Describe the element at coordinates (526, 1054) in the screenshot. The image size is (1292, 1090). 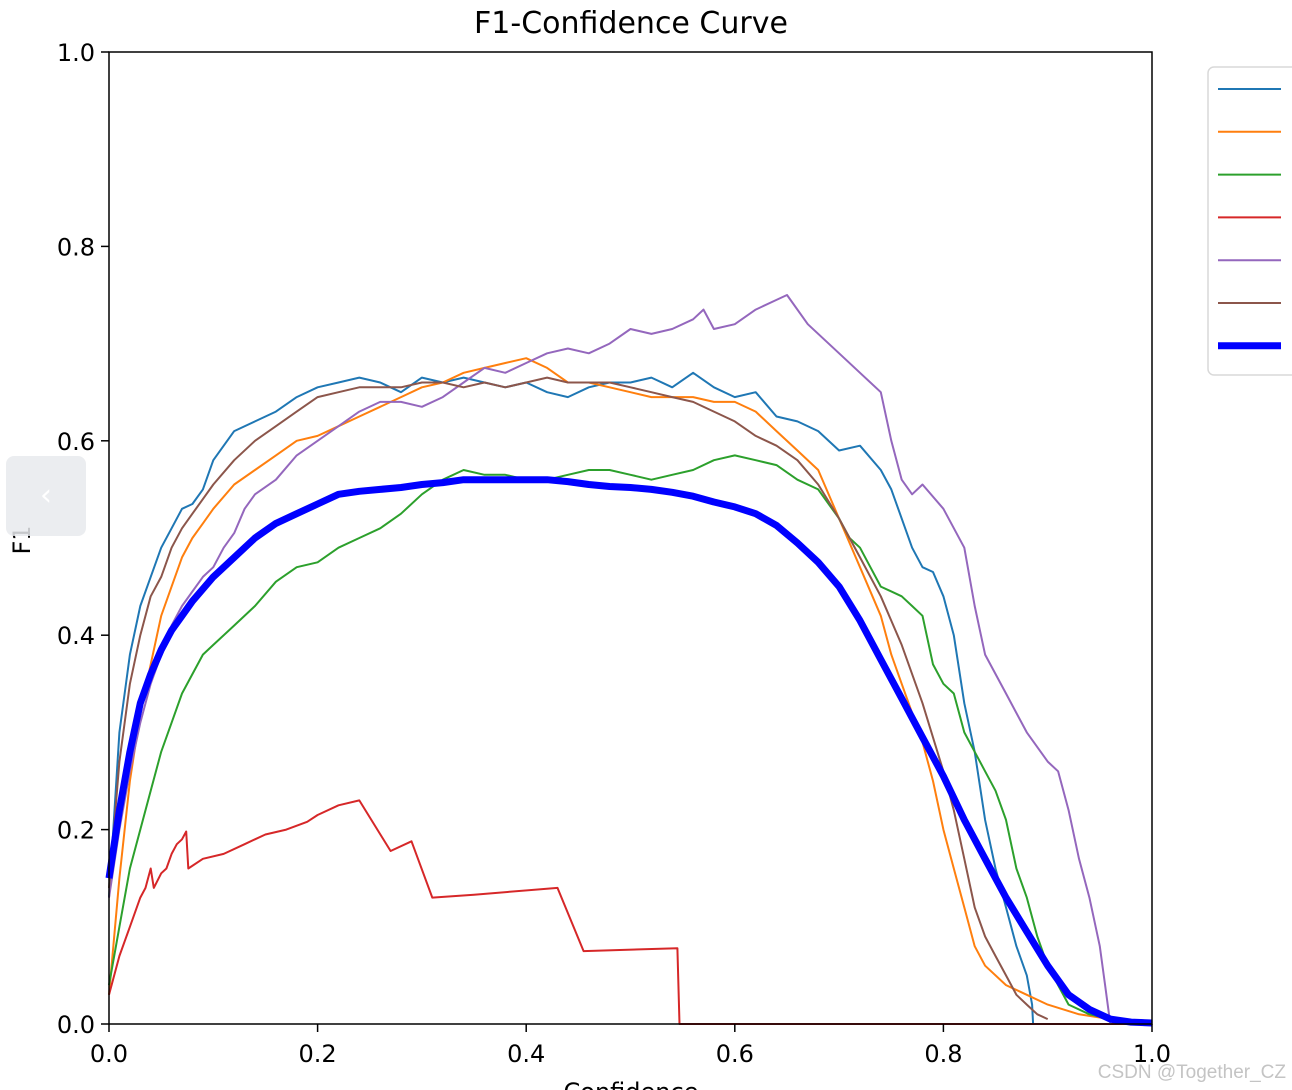
I see `x-tick-label: 0.4` at that location.